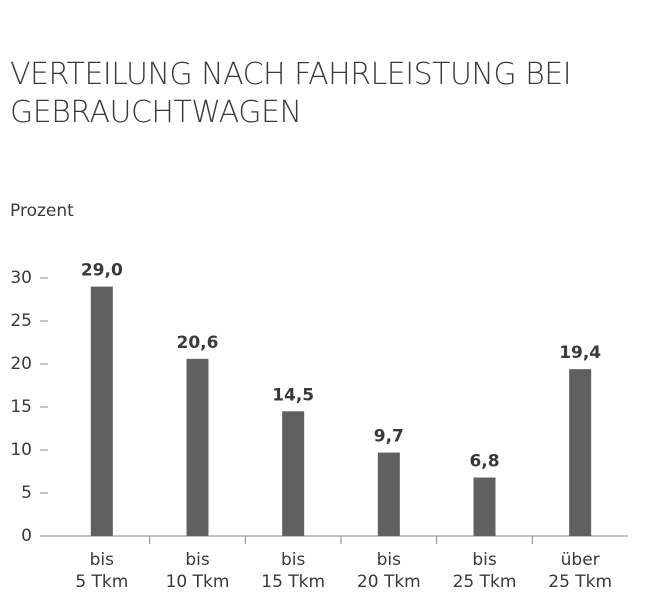 The height and width of the screenshot is (600, 672). I want to click on value-label: 29,0, so click(102, 271).